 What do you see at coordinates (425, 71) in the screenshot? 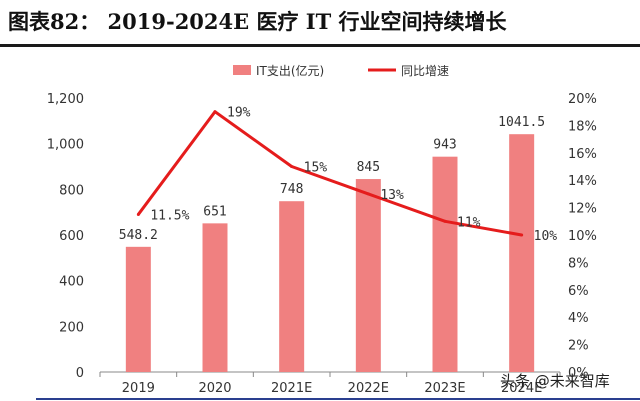
I see `legend-label-line: 同比增速` at bounding box center [425, 71].